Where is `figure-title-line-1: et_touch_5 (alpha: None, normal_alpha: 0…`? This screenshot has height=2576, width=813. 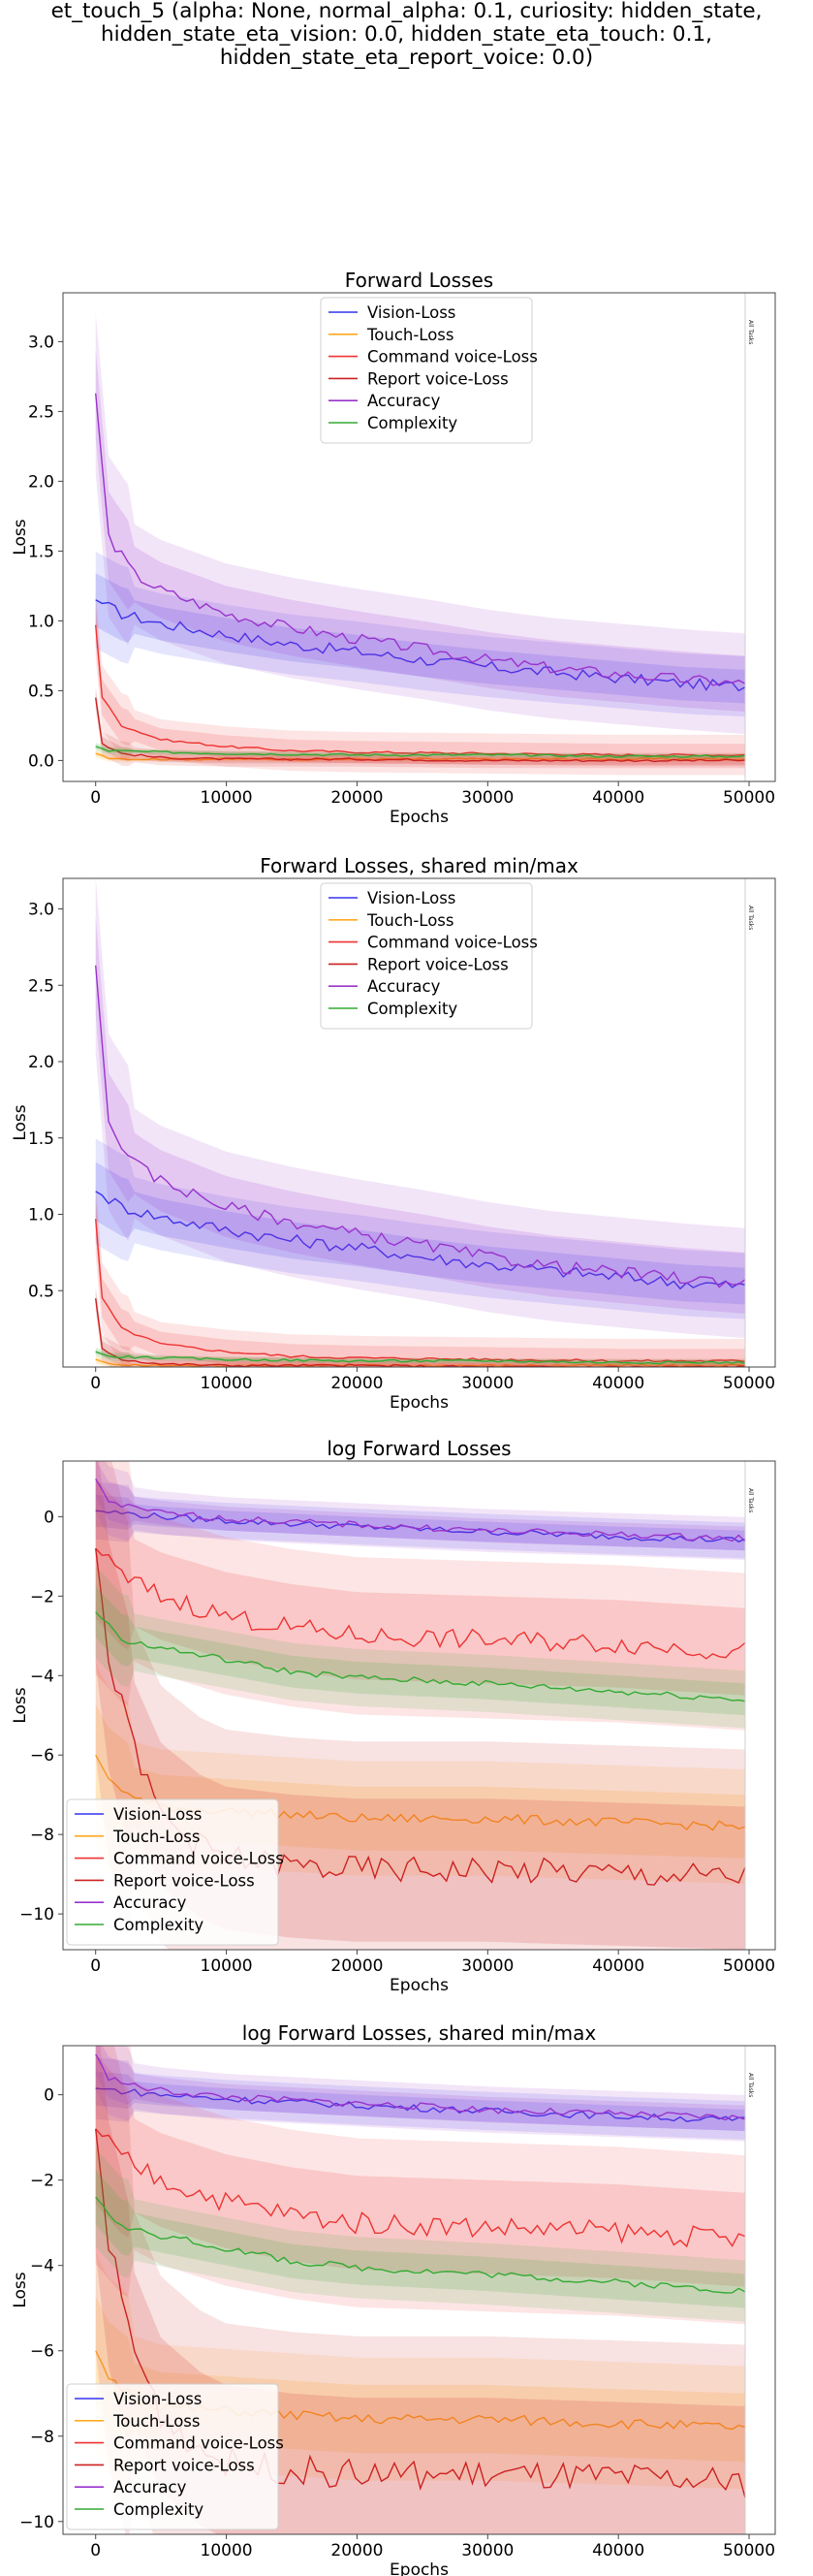 figure-title-line-1: et_touch_5 (alpha: None, normal_alpha: 0… is located at coordinates (406, 12).